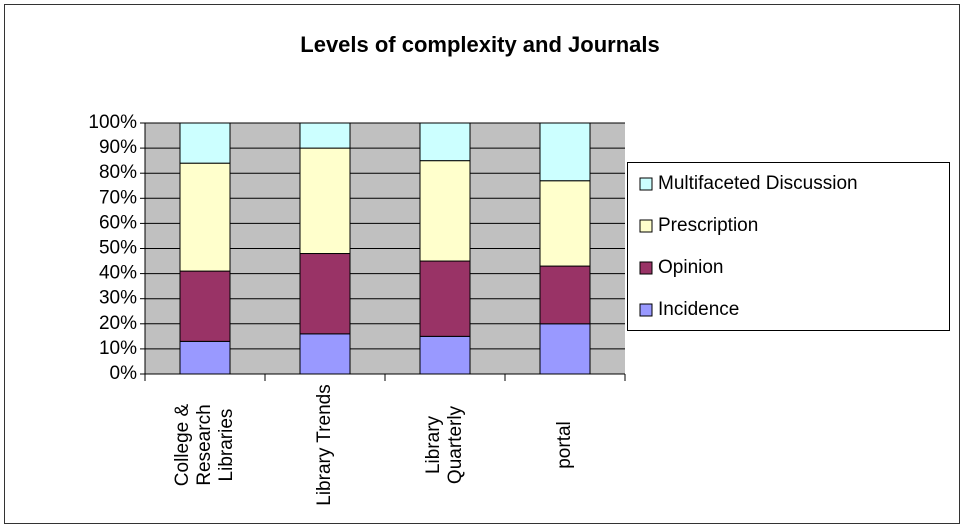 The width and height of the screenshot is (965, 529). Describe the element at coordinates (758, 183) in the screenshot. I see `legend-label: Multifaceted Discussion` at that location.